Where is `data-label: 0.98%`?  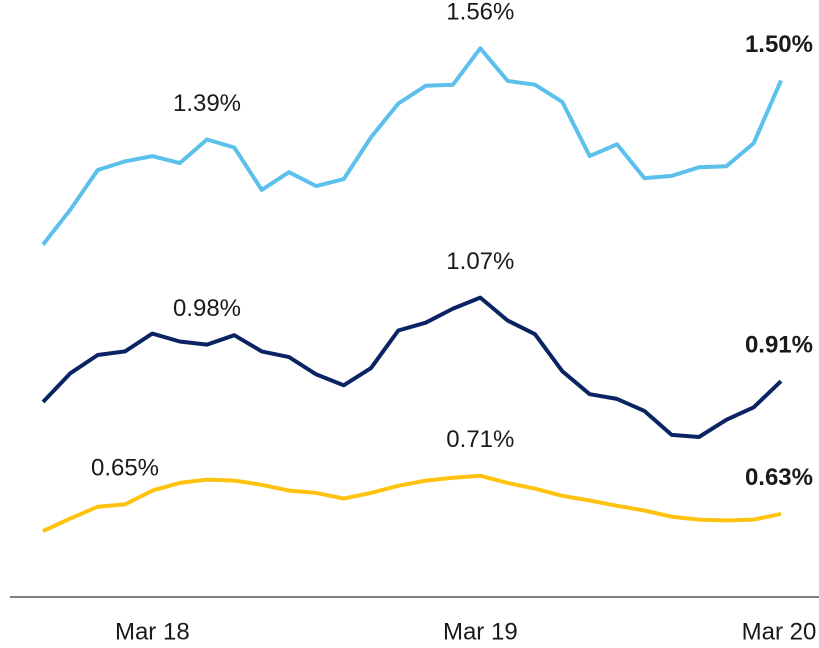
data-label: 0.98% is located at coordinates (207, 308).